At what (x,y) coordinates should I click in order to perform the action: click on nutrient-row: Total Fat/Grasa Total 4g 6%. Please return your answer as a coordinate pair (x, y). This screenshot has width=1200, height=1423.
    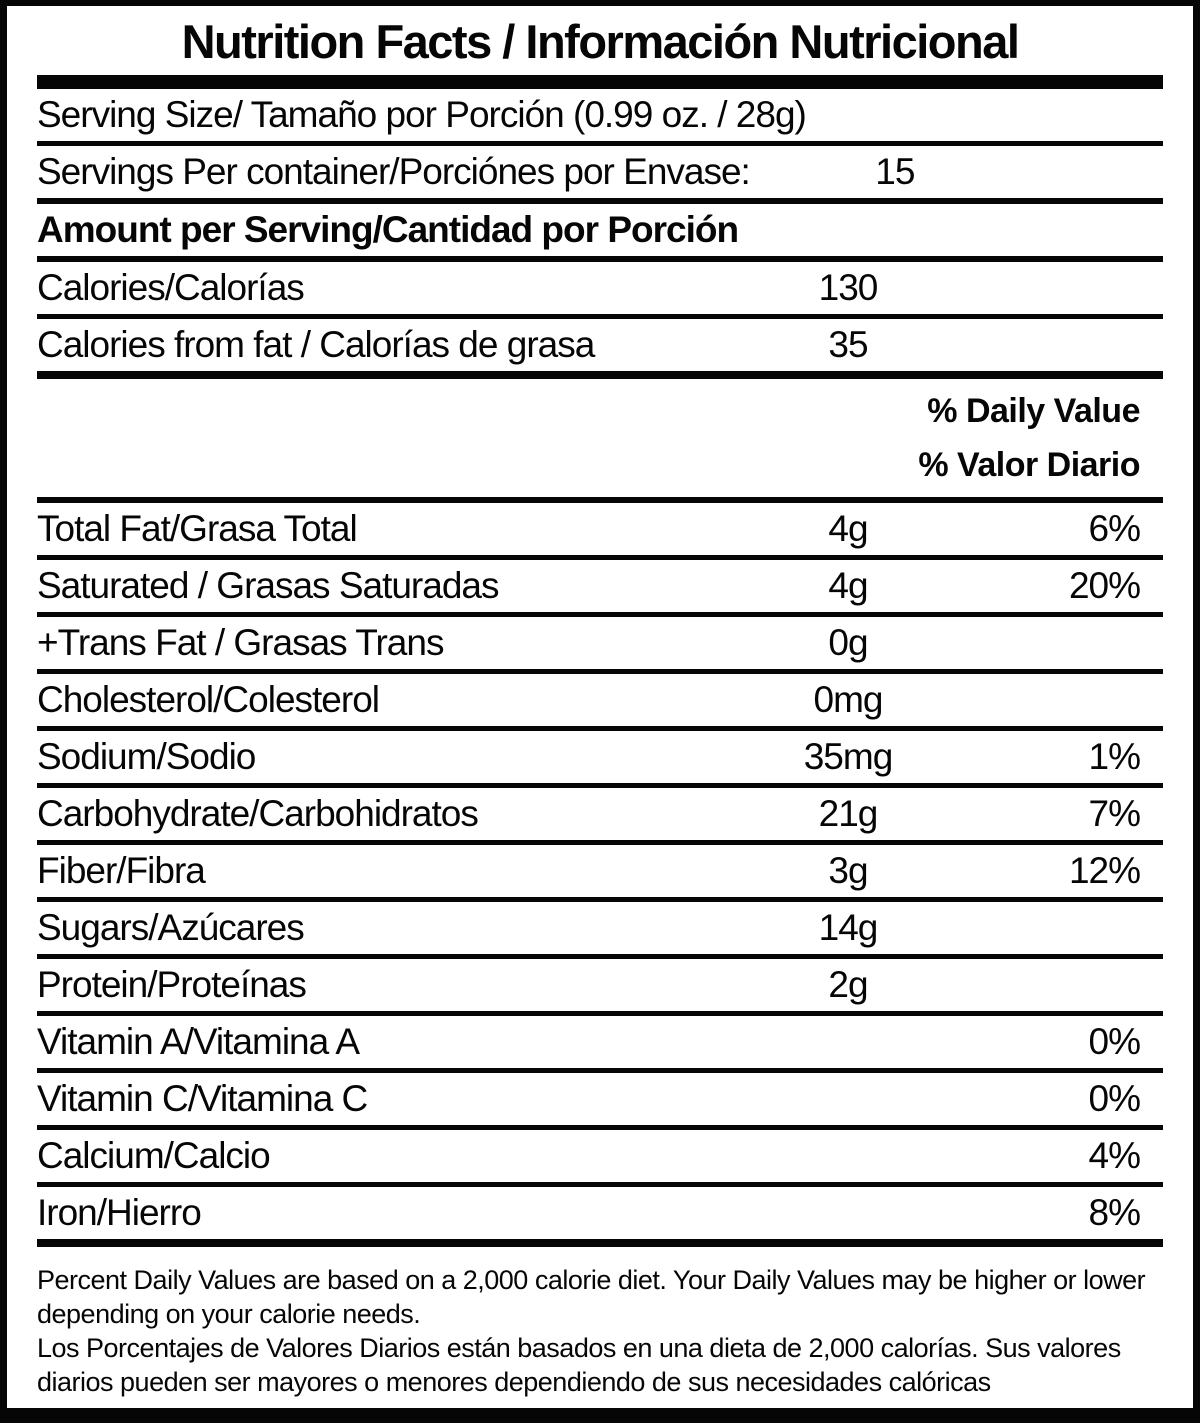
    Looking at the image, I should click on (600, 532).